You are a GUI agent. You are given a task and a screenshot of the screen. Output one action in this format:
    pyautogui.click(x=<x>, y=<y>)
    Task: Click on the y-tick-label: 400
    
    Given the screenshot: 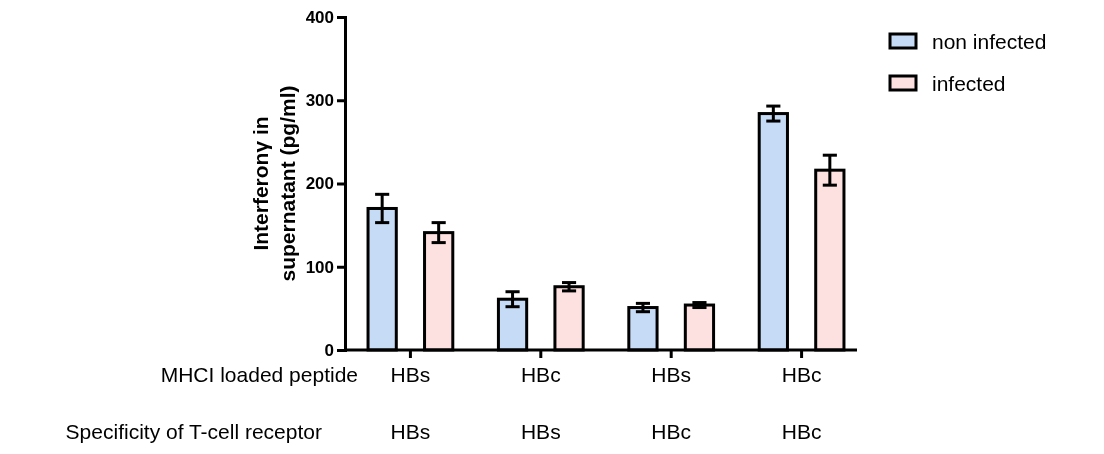 What is the action you would take?
    pyautogui.click(x=319, y=17)
    